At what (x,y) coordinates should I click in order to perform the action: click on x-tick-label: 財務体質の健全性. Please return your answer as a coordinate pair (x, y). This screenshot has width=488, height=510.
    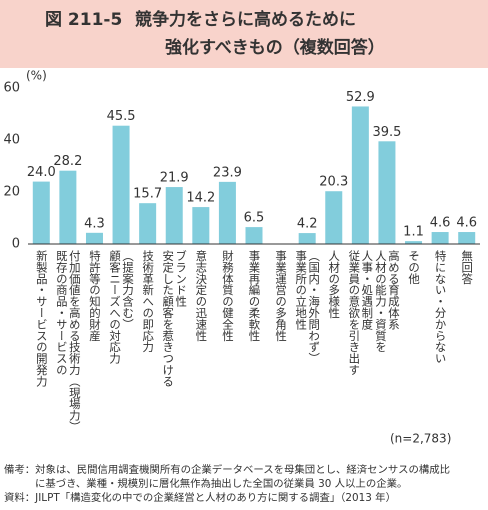
    Looking at the image, I should click on (227, 296).